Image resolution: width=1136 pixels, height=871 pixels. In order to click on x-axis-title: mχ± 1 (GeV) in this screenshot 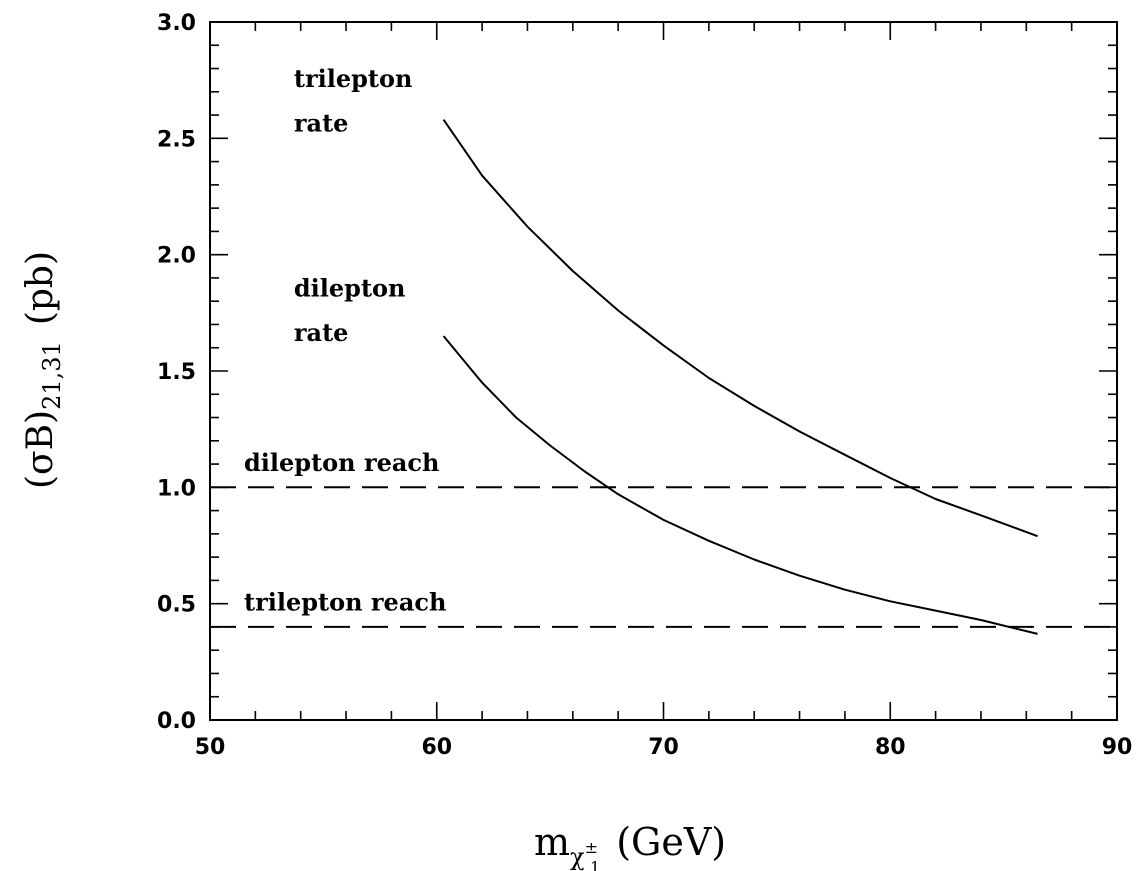, I will do `click(630, 845)`.